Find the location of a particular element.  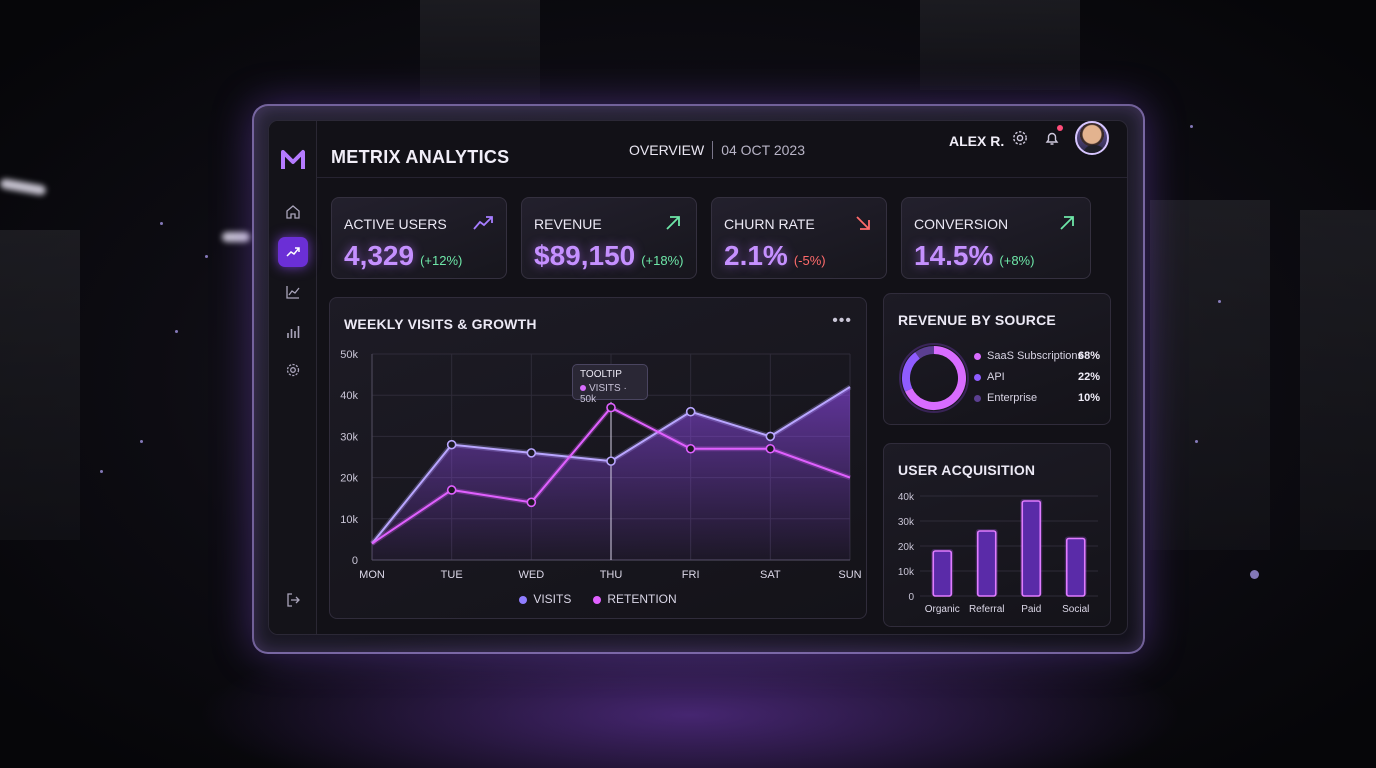

x-tick-label: TUE is located at coordinates (452, 575).